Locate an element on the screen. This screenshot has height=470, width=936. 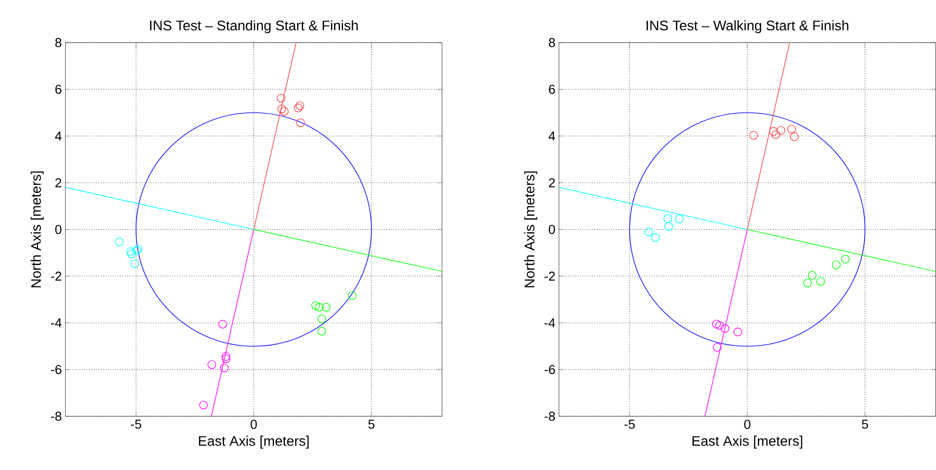
chart-title: INS Test – Standing Start & Finish is located at coordinates (254, 27).